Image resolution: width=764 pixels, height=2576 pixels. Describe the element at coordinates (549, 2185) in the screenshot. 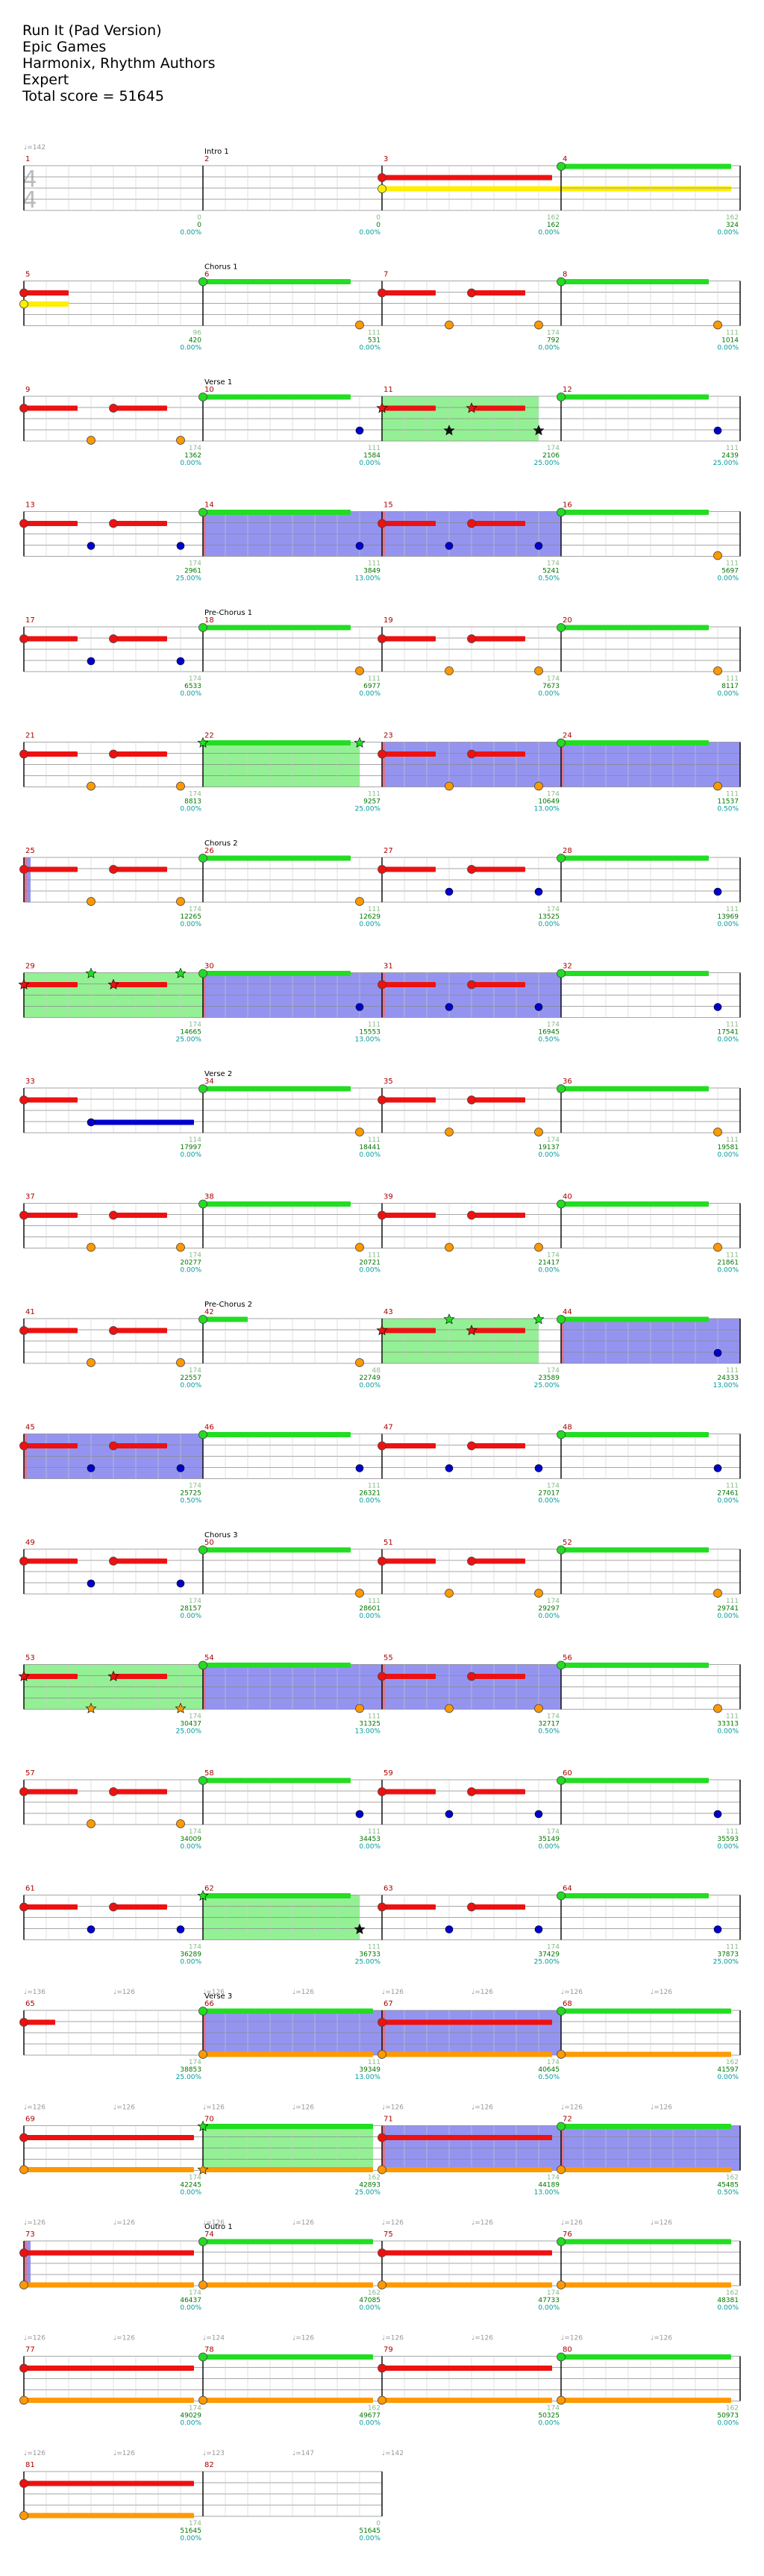

I see `cumulative-score: 44189` at that location.